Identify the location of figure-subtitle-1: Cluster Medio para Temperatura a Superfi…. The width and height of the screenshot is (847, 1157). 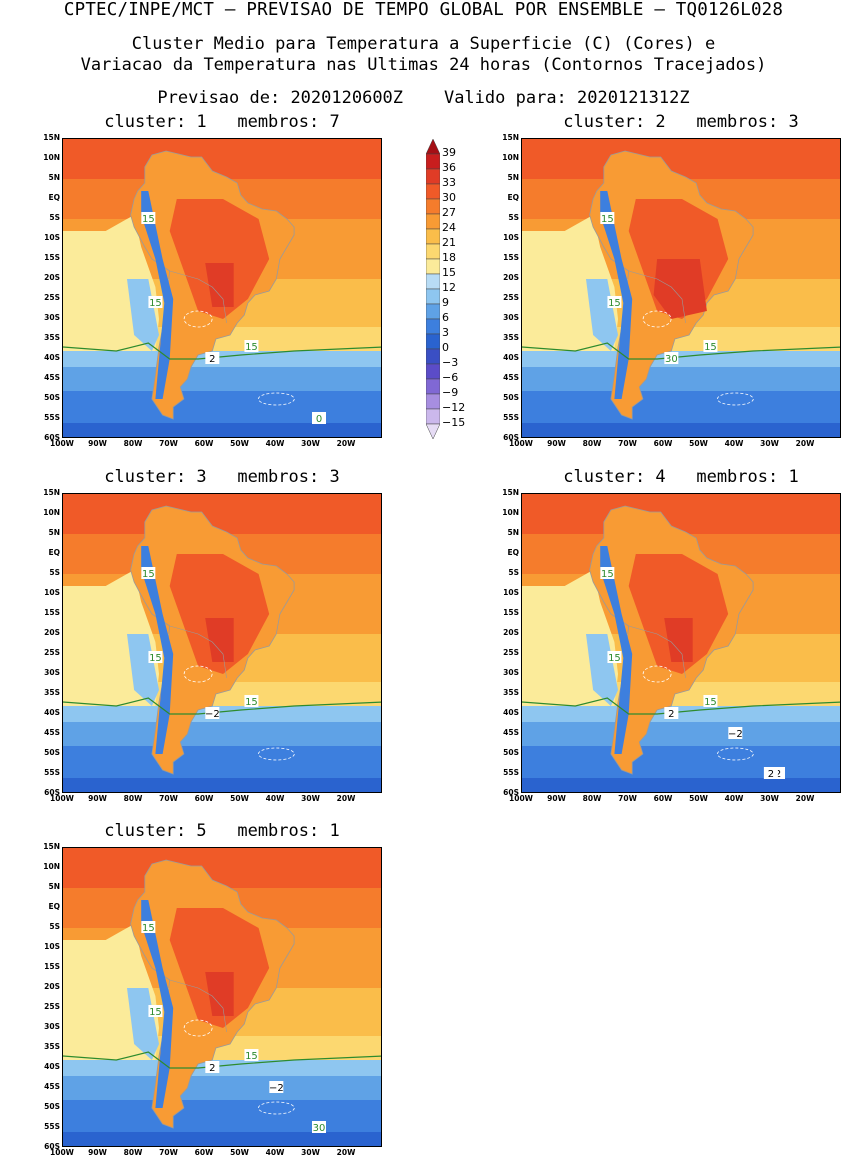
(423, 44).